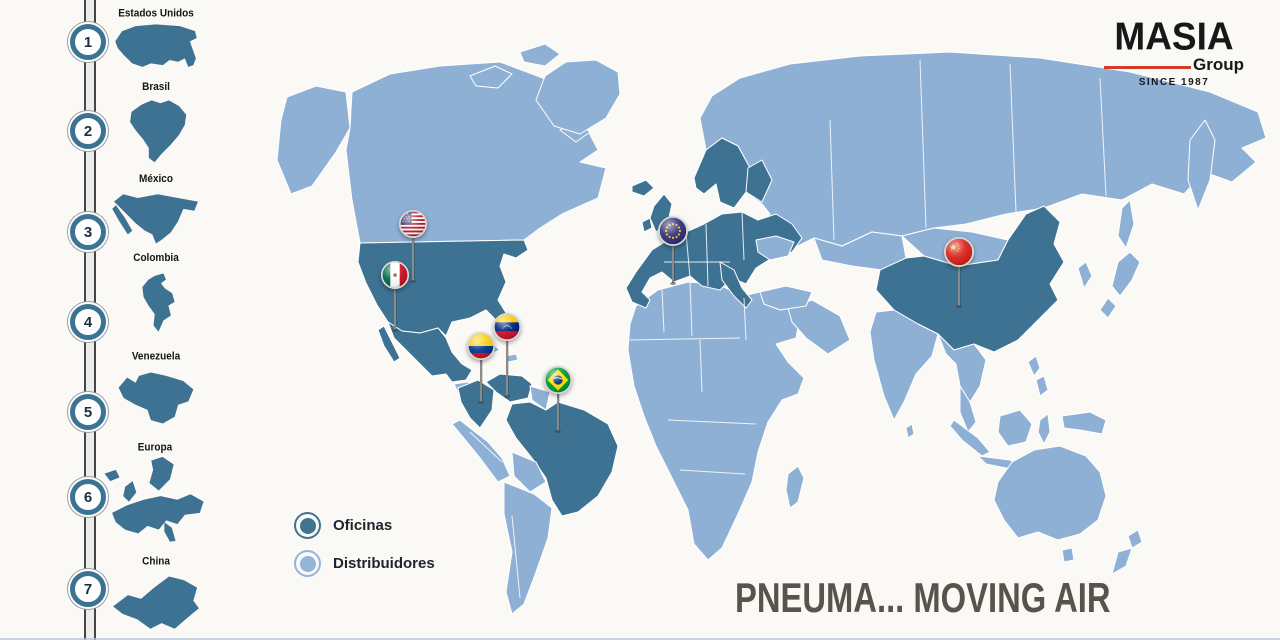  Describe the element at coordinates (156, 602) in the screenshot. I see `china-silhouette` at that location.